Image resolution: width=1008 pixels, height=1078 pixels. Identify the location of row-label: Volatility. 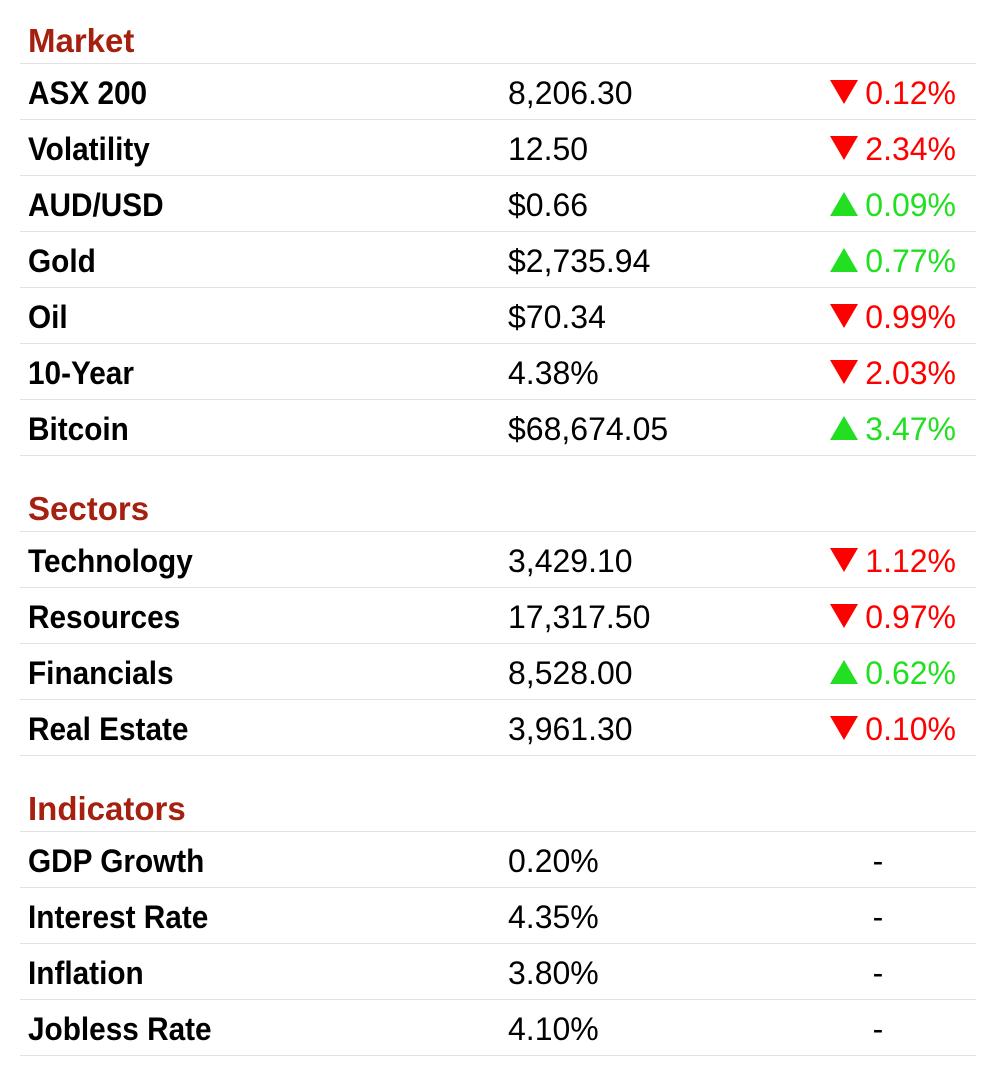
(89, 149).